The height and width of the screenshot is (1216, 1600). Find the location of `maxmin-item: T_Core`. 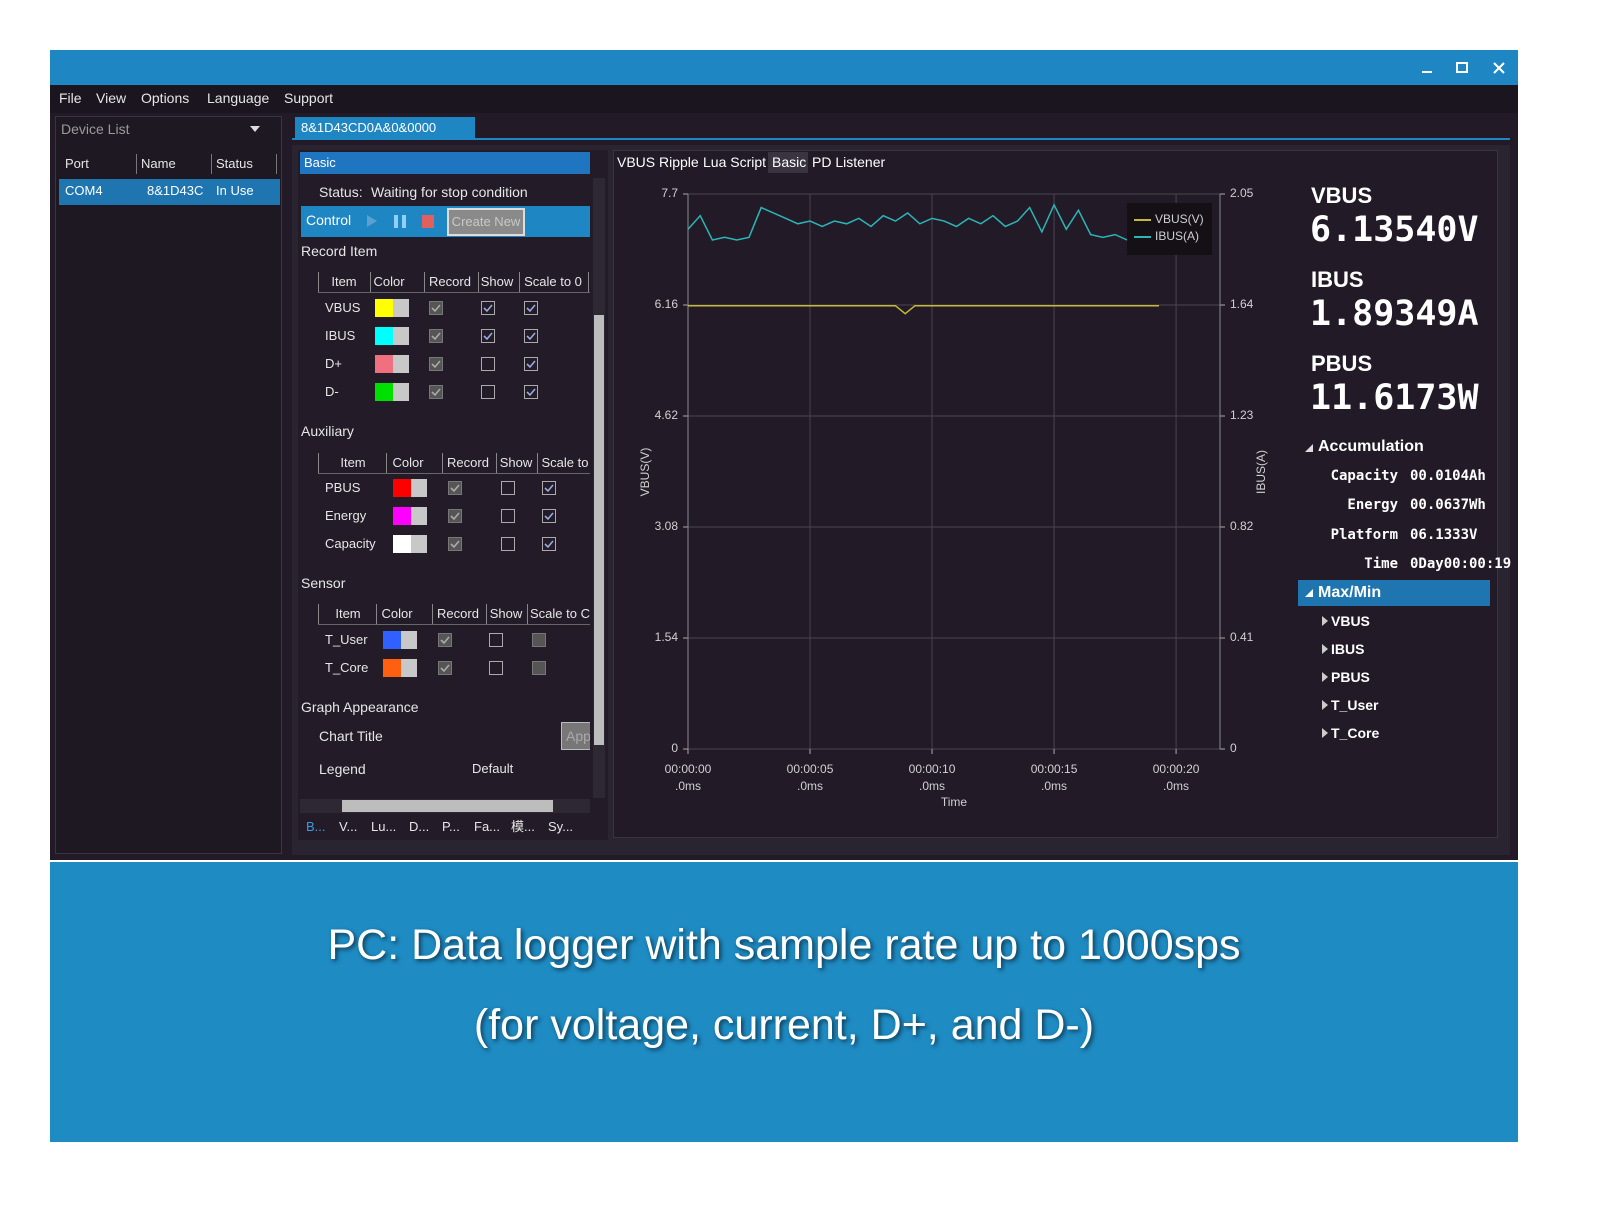

maxmin-item: T_Core is located at coordinates (1355, 733).